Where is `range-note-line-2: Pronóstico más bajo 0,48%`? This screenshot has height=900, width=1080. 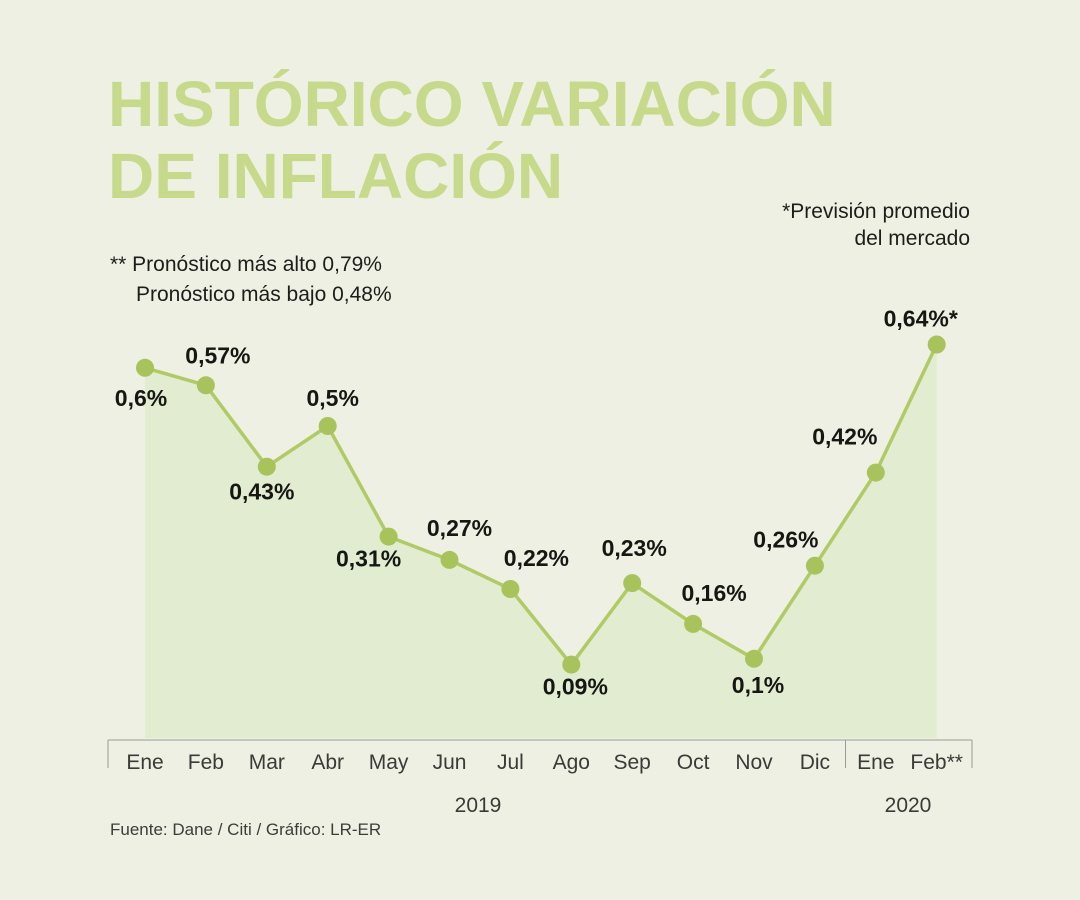 range-note-line-2: Pronóstico más bajo 0,48% is located at coordinates (264, 294).